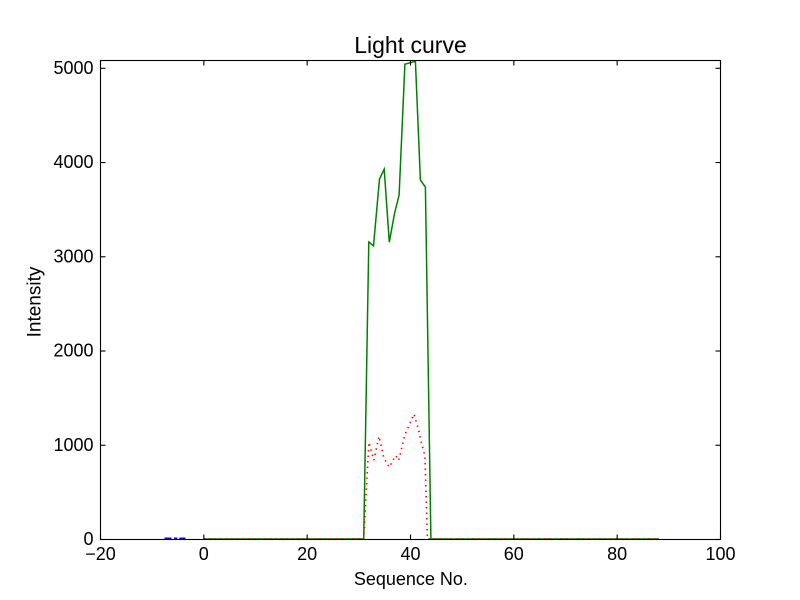  What do you see at coordinates (514, 554) in the screenshot?
I see `svg-text: 60` at bounding box center [514, 554].